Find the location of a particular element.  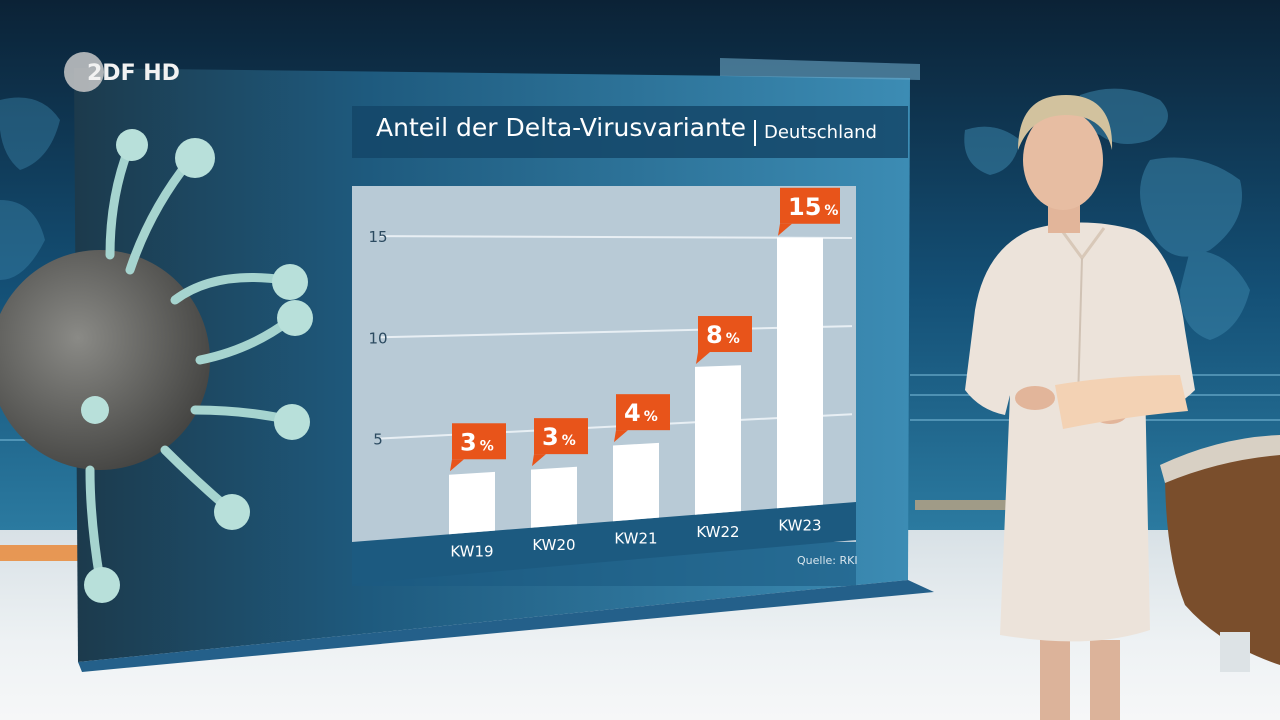

decor-strip-right is located at coordinates (985, 505).